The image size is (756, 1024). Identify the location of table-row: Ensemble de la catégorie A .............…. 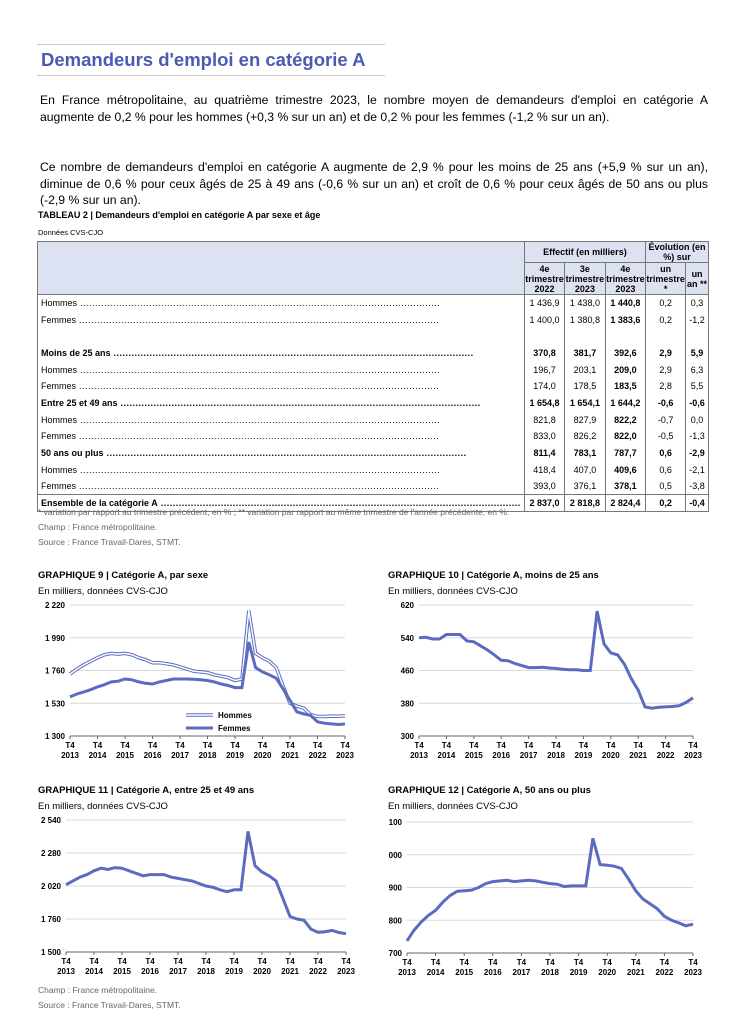
(373, 503).